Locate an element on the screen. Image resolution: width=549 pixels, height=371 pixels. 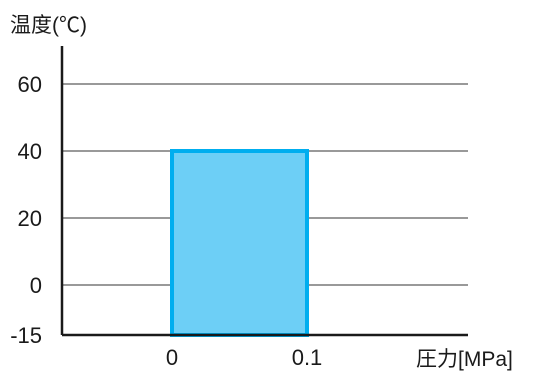
y-tick-label: 0 is located at coordinates (36, 285).